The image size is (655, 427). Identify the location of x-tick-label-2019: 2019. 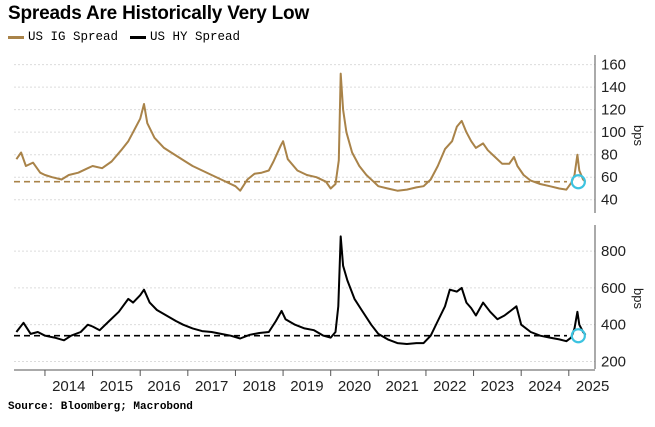
(306, 386).